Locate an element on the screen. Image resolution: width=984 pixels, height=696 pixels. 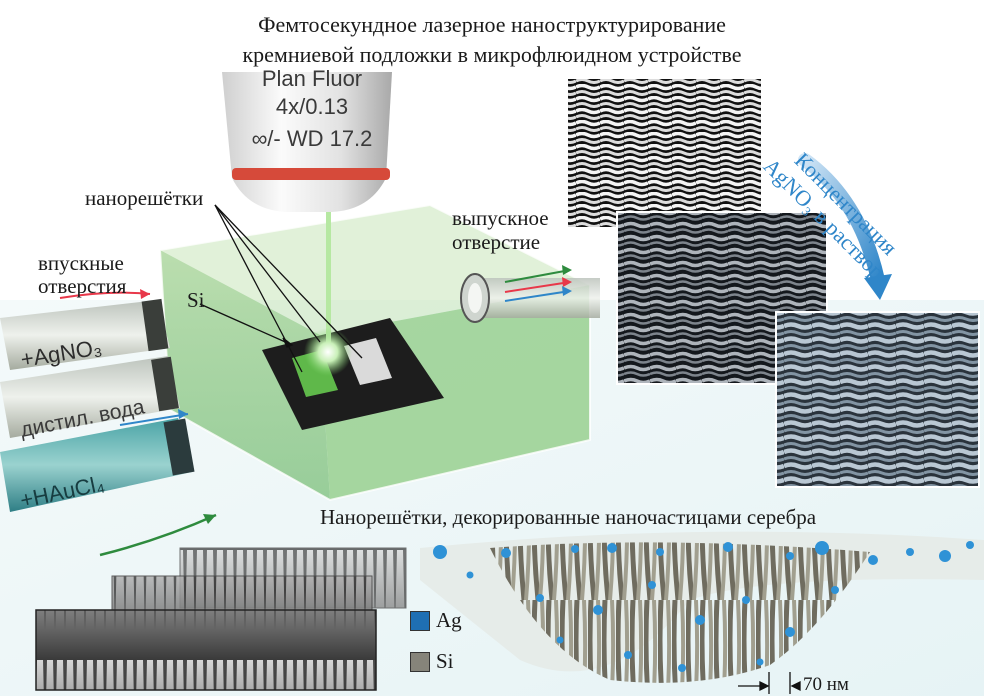
inlet-tube-water is located at coordinates (90, 397).